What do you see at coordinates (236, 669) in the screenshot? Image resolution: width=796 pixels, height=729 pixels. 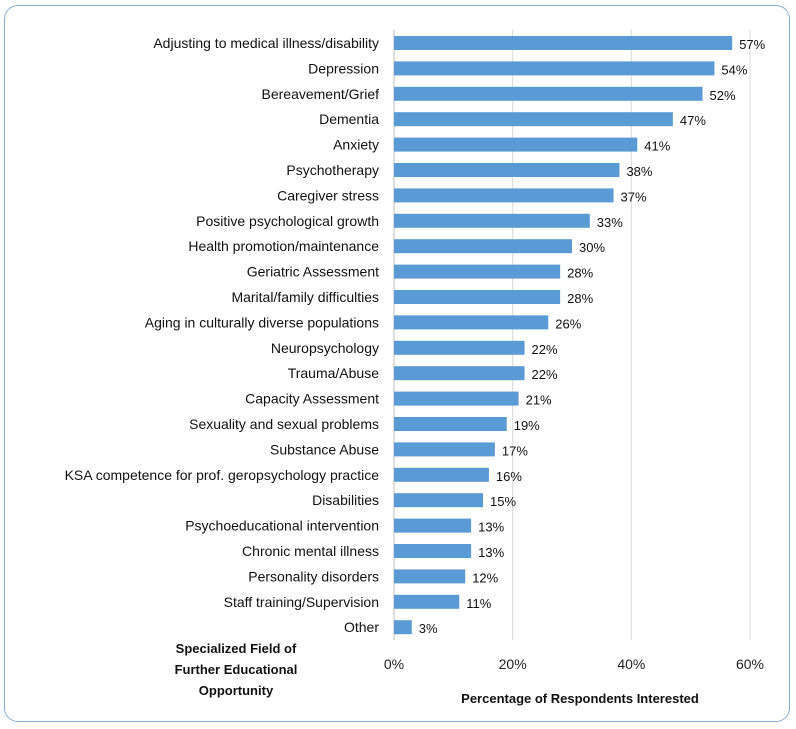 I see `y-axis-title: Further Educational` at bounding box center [236, 669].